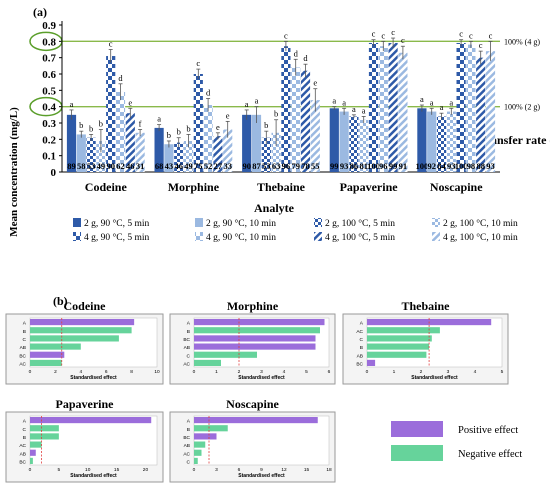  I want to click on transfer-rate-label: 93, so click(344, 166).